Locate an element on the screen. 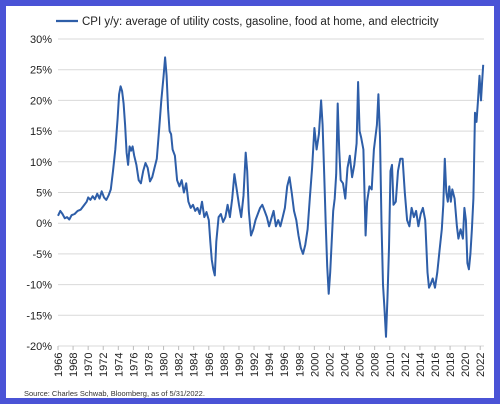  y-tick-label: 0% is located at coordinates (44, 224).